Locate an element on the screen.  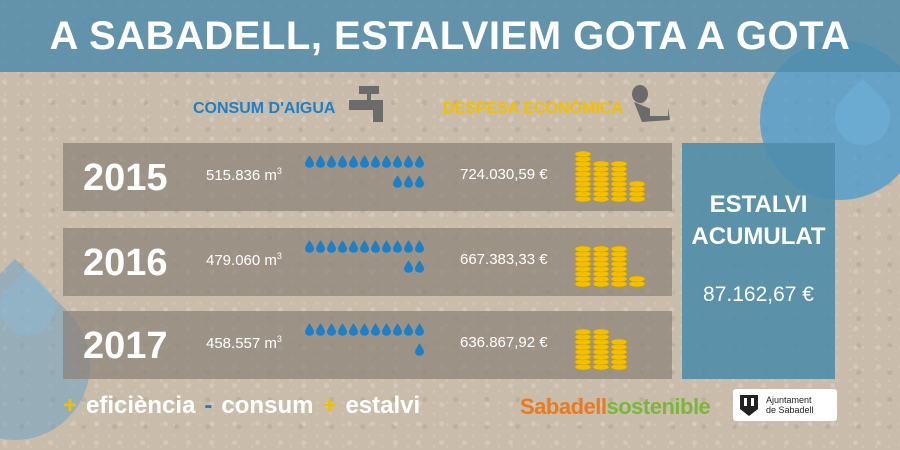
slogan-consumption: consum is located at coordinates (267, 405).